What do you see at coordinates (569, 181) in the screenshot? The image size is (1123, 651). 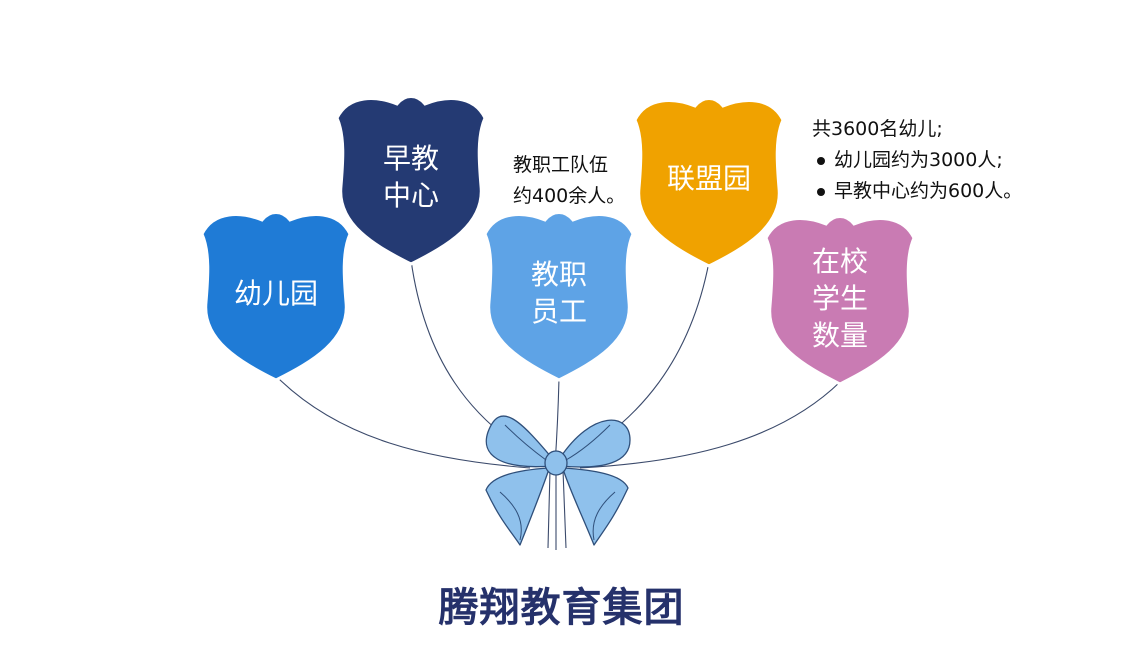 I see `staff-note: 教职工队伍 约400余人。` at bounding box center [569, 181].